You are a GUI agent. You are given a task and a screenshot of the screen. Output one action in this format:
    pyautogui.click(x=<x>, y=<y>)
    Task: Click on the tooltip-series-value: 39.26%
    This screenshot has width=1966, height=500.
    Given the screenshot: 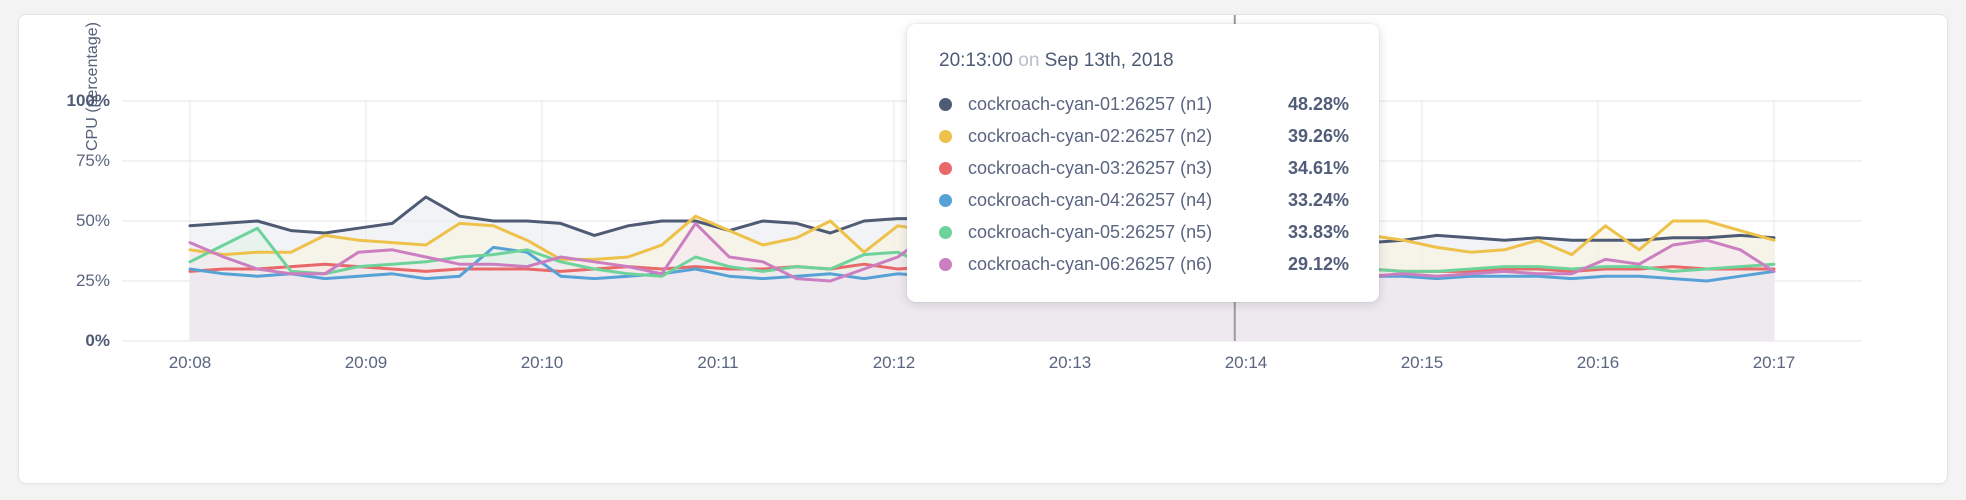 What is the action you would take?
    pyautogui.click(x=1318, y=135)
    